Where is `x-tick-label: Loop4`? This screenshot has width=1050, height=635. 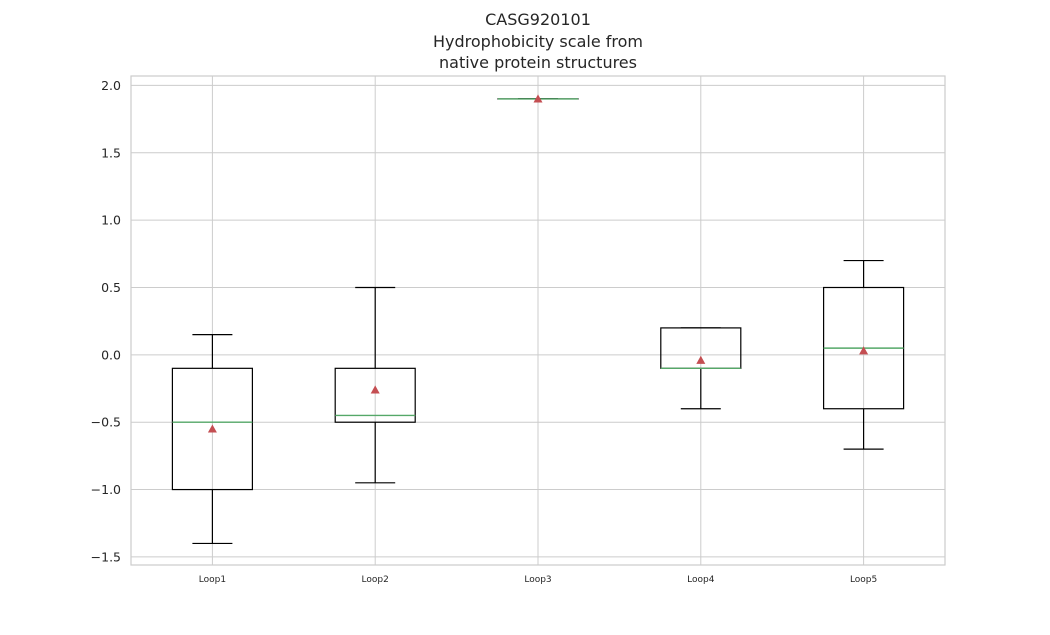 x-tick-label: Loop4 is located at coordinates (701, 580).